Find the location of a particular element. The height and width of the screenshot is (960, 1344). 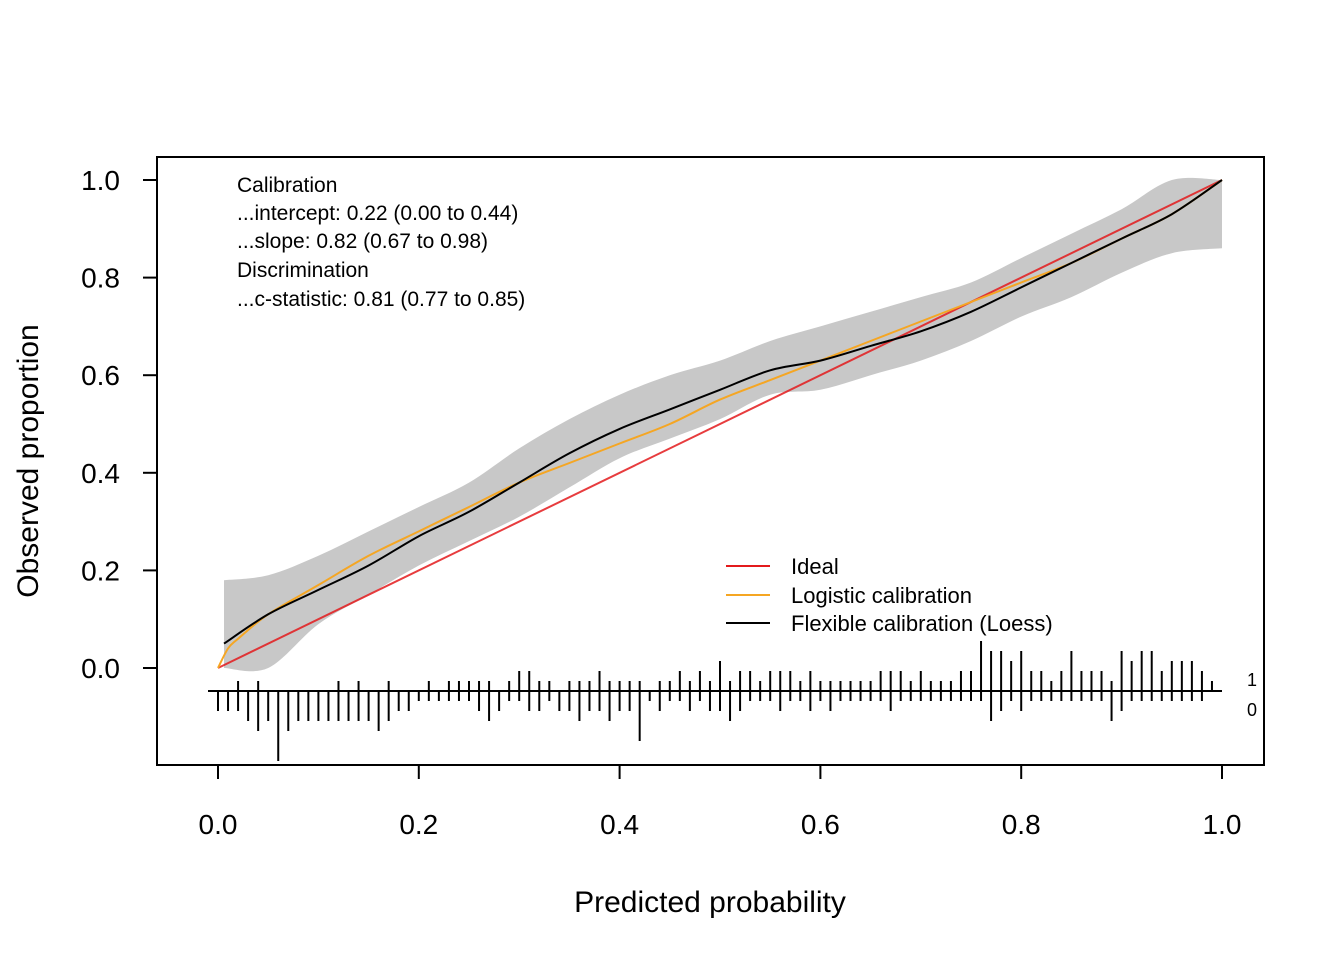

x-axis-title: Predicted probability is located at coordinates (710, 902).